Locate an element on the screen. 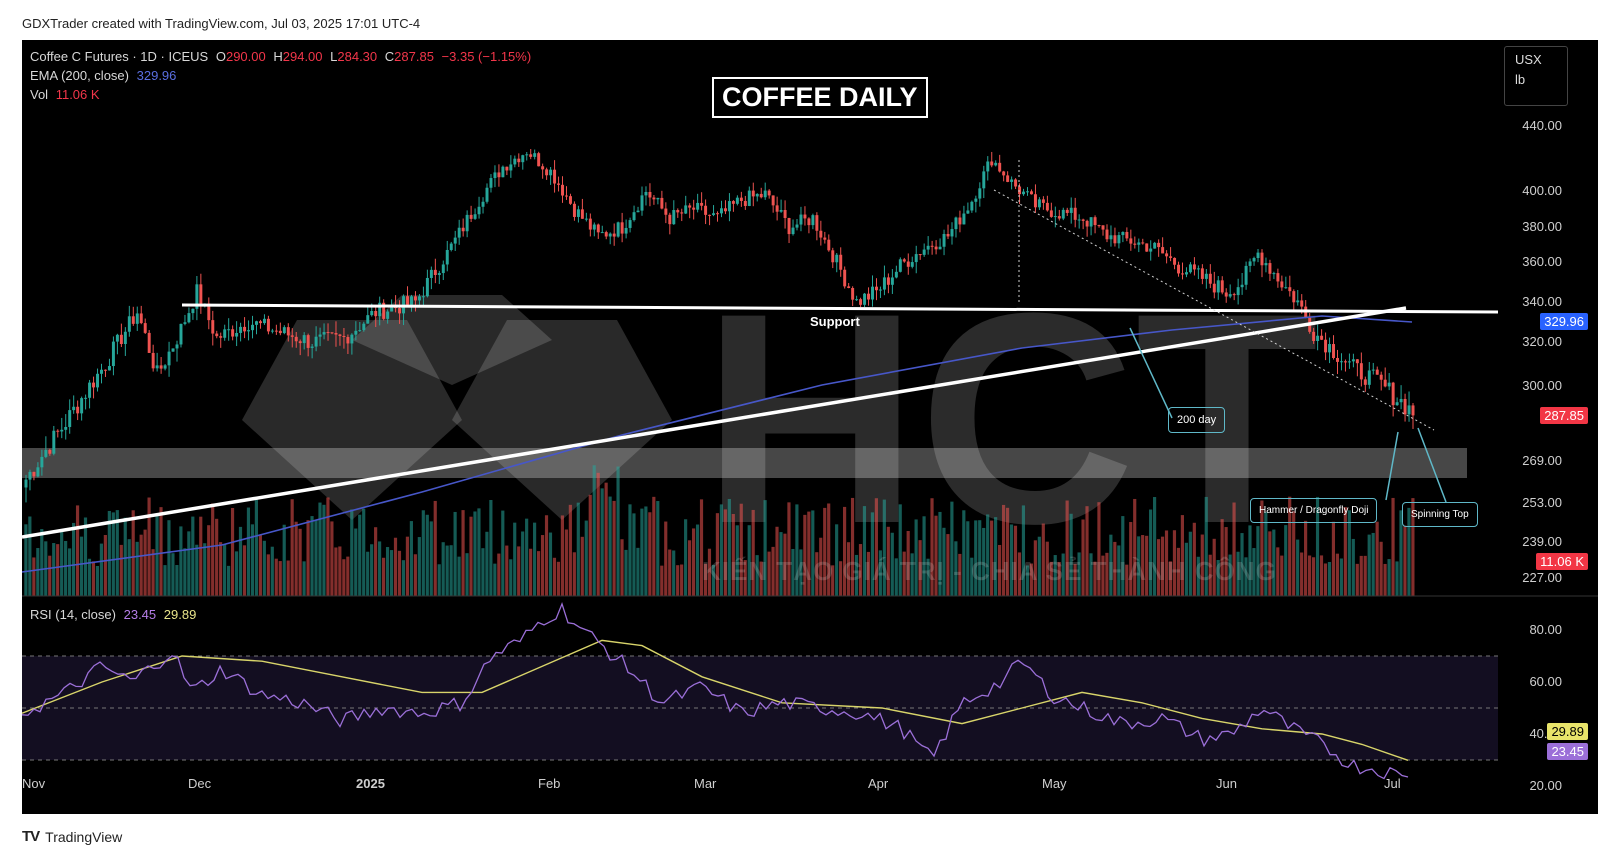 The height and width of the screenshot is (853, 1600). rsi-tag: 23.45 is located at coordinates (1567, 751).